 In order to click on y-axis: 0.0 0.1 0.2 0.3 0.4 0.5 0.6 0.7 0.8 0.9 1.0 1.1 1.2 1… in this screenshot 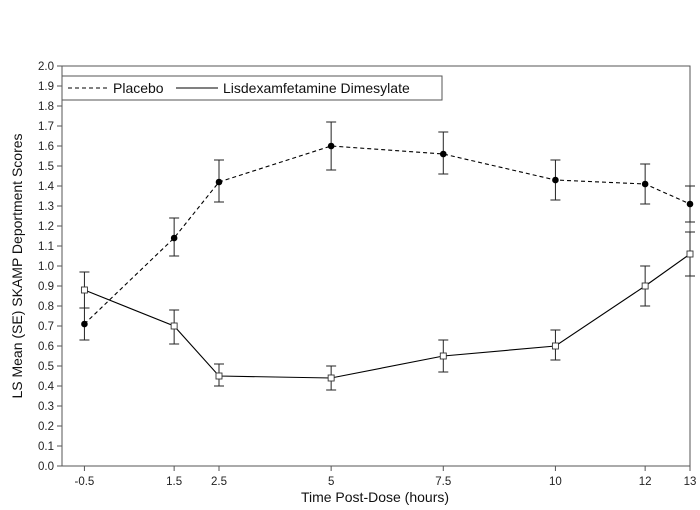, I will do `click(50, 267)`.